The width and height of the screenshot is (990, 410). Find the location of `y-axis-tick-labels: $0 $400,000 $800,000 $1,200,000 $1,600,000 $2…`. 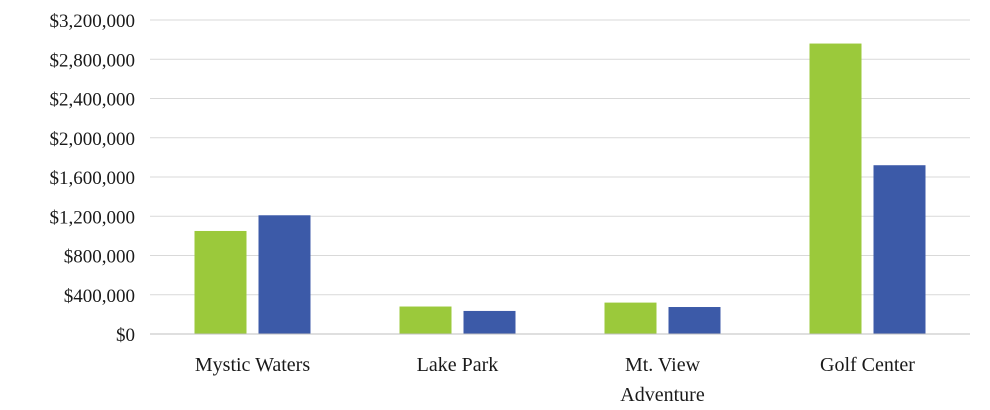

y-axis-tick-labels: $0 $400,000 $800,000 $1,200,000 $1,600,000 $2… is located at coordinates (93, 178).